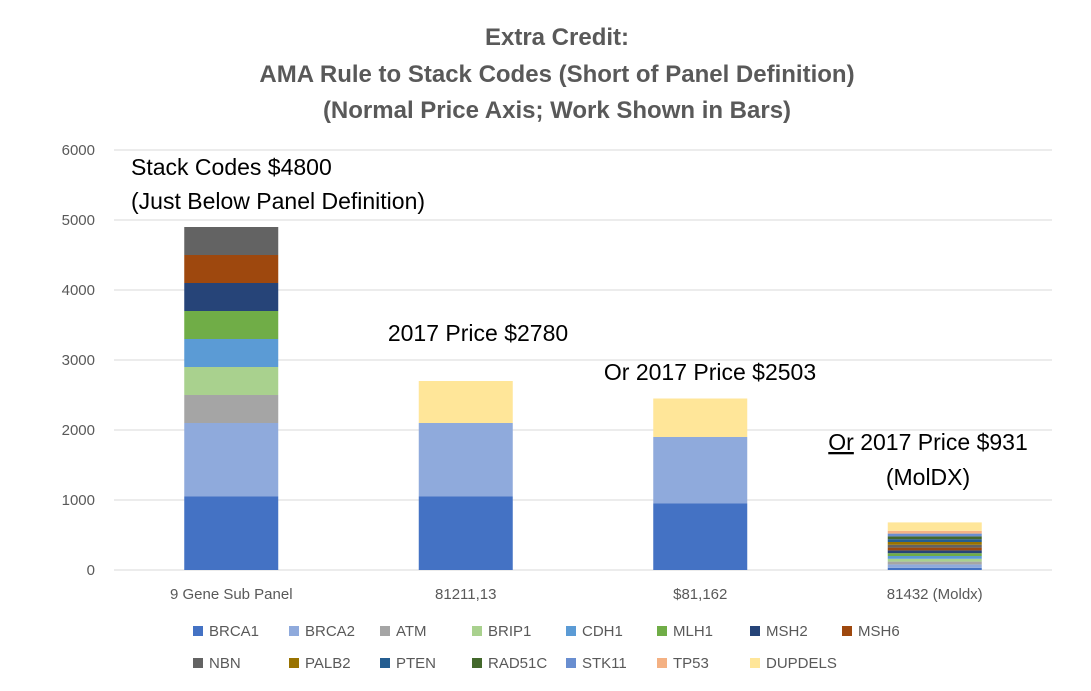 The height and width of the screenshot is (691, 1091). What do you see at coordinates (78, 150) in the screenshot?
I see `y-tick-label: 6000` at bounding box center [78, 150].